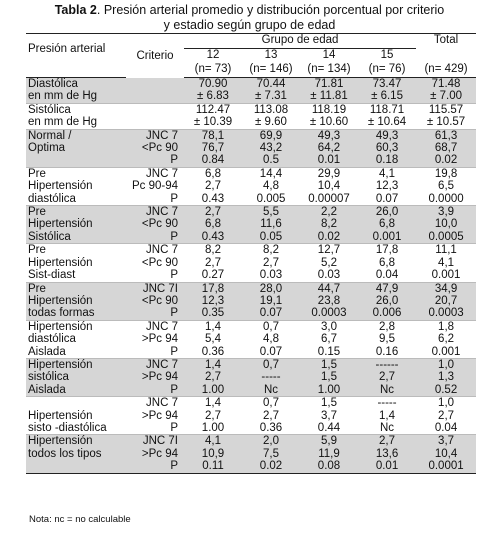  What do you see at coordinates (251, 199) in the screenshot?
I see `table-row: diastólica P 0.43 0.005 0.00007 0.07 0.0000` at bounding box center [251, 199].